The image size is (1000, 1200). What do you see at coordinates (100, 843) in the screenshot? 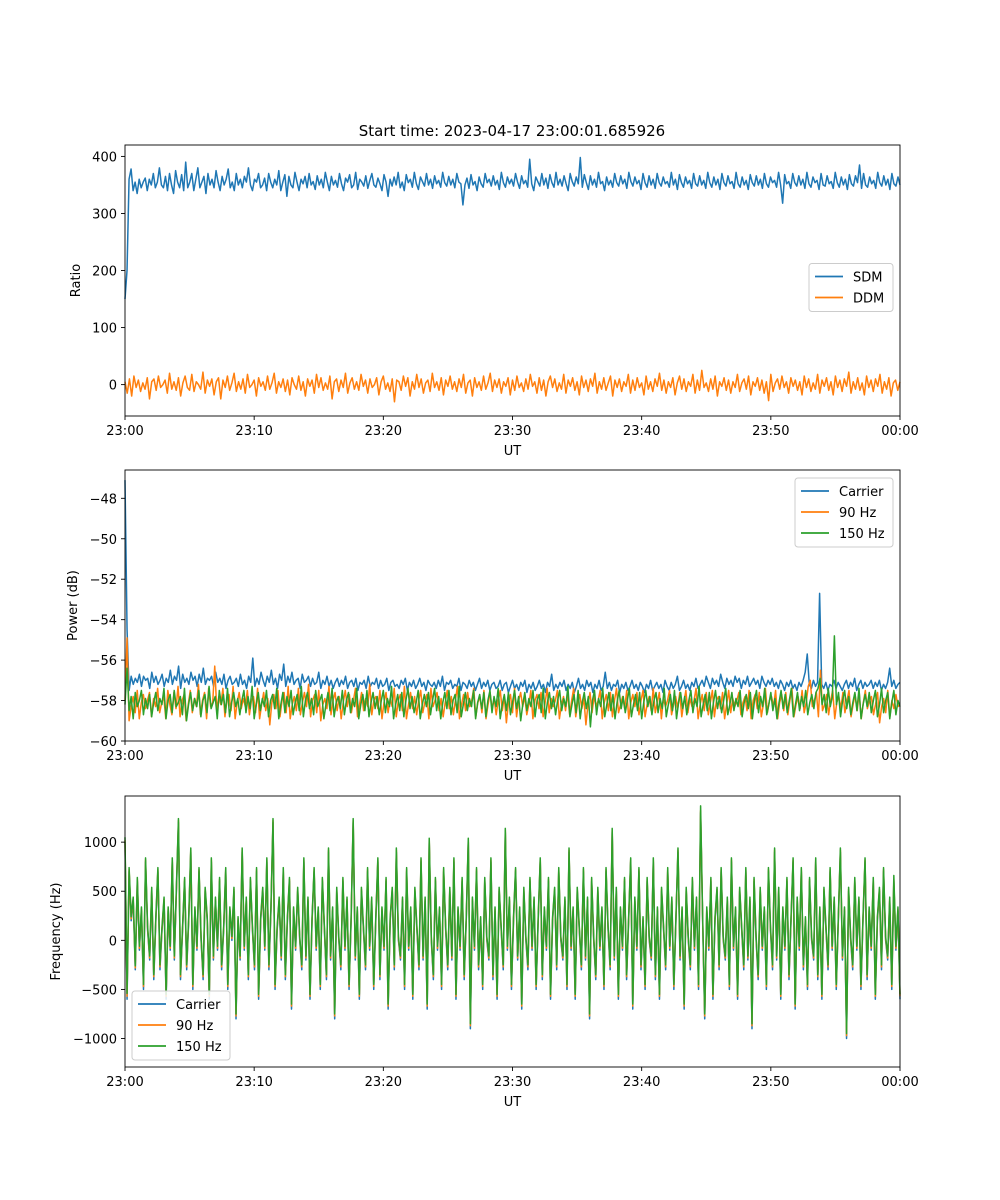
I see `y-tick-label: 1000` at bounding box center [100, 843].